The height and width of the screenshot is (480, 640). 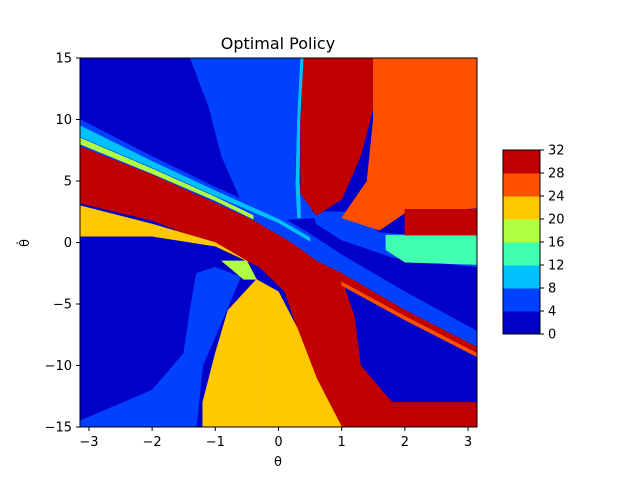 I want to click on y-tick-label: −10, so click(x=58, y=366).